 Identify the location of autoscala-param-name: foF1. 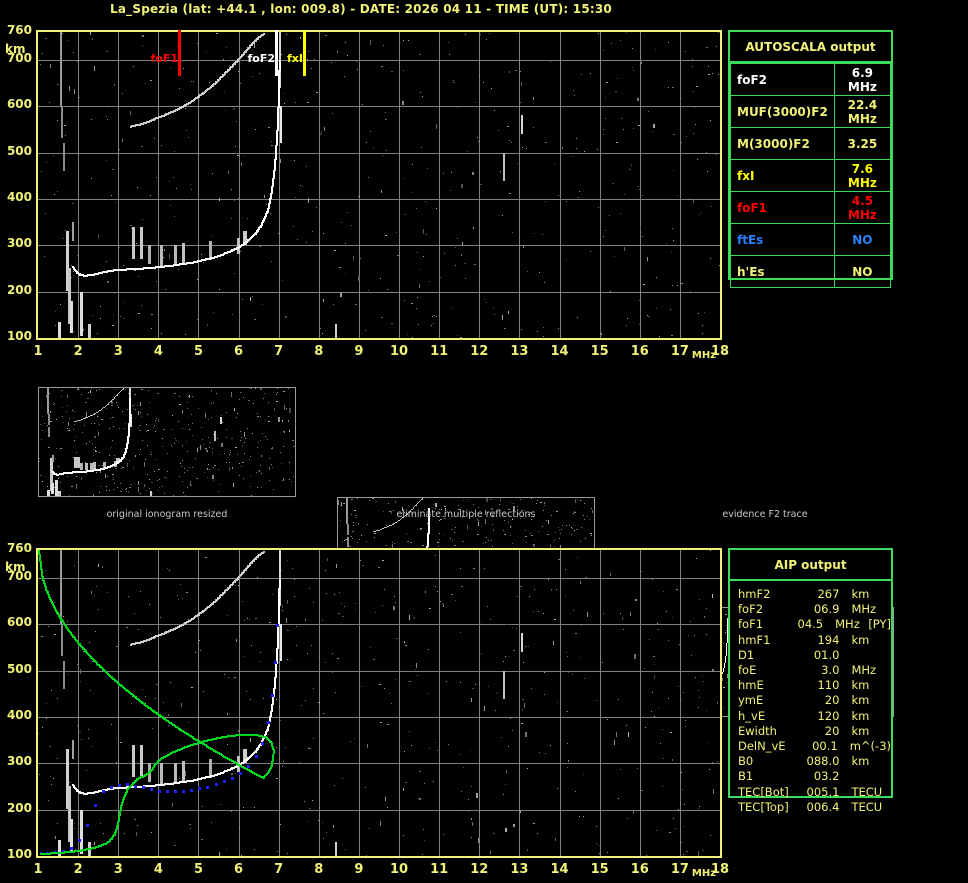
(782, 207).